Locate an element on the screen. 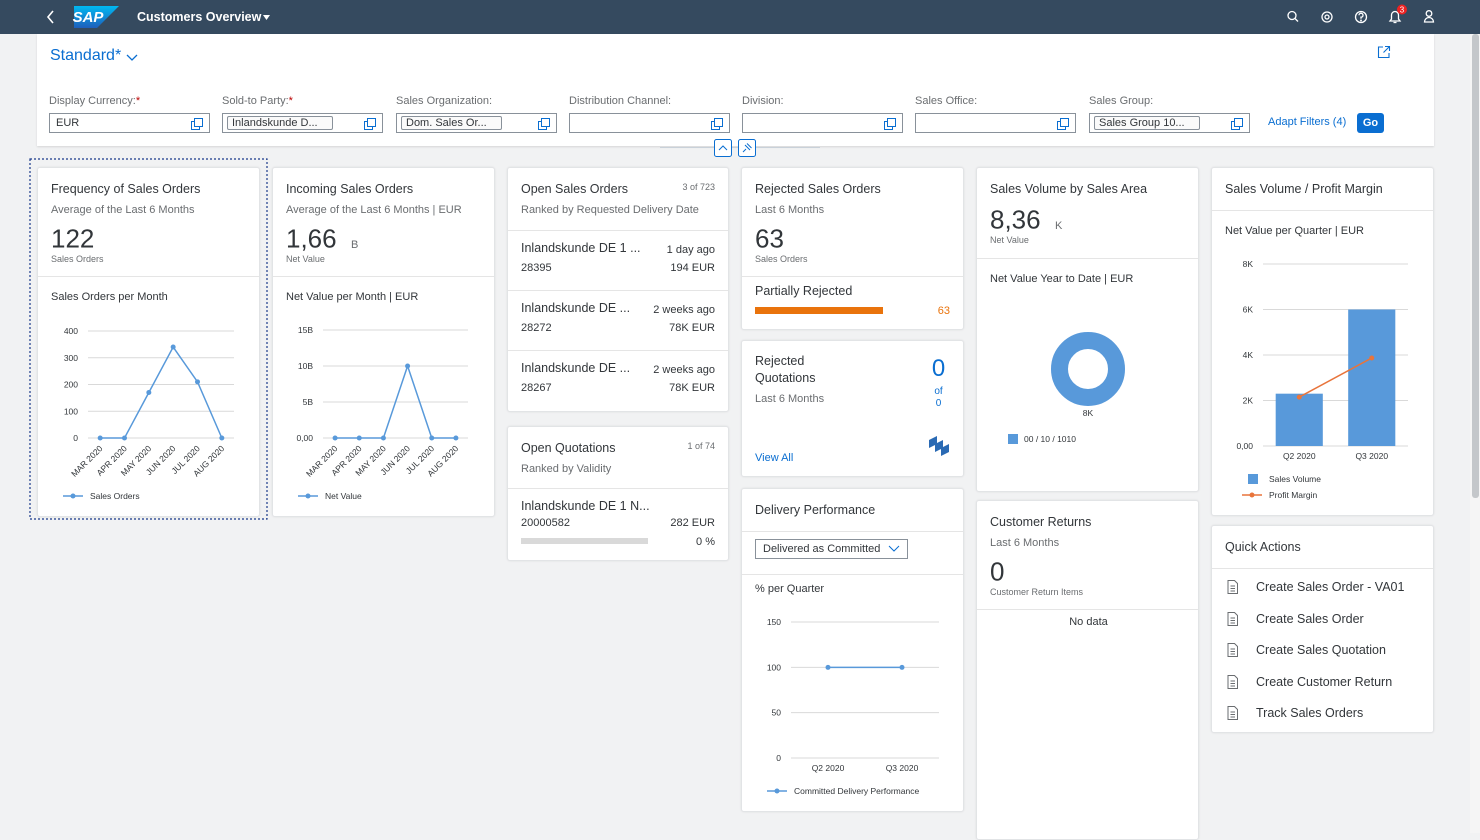 The height and width of the screenshot is (840, 1480). scroll-thumb is located at coordinates (1475, 266).